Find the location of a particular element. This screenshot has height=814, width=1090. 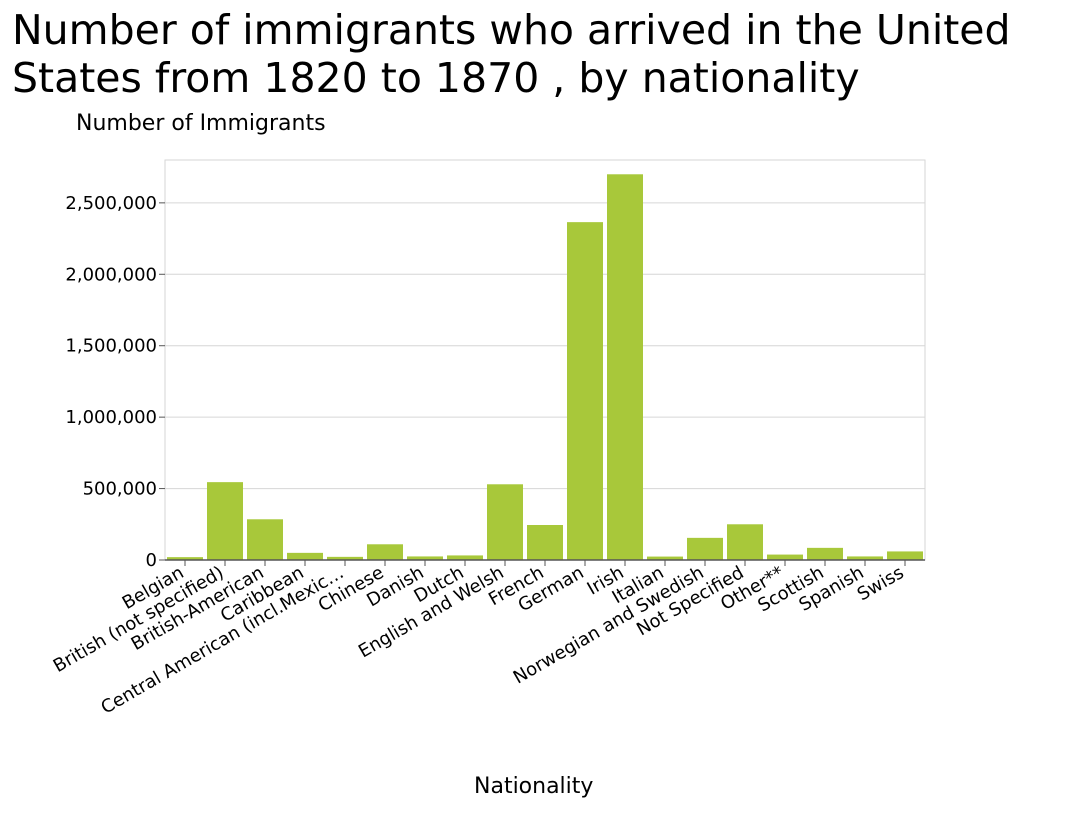

y-tick-label: 2,500,000 is located at coordinates (111, 203).